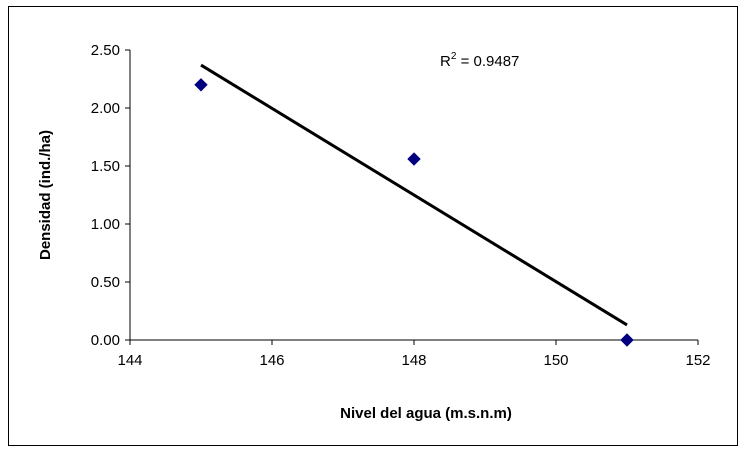 The image size is (748, 455). I want to click on y-tick-label: 0.00, so click(105, 340).